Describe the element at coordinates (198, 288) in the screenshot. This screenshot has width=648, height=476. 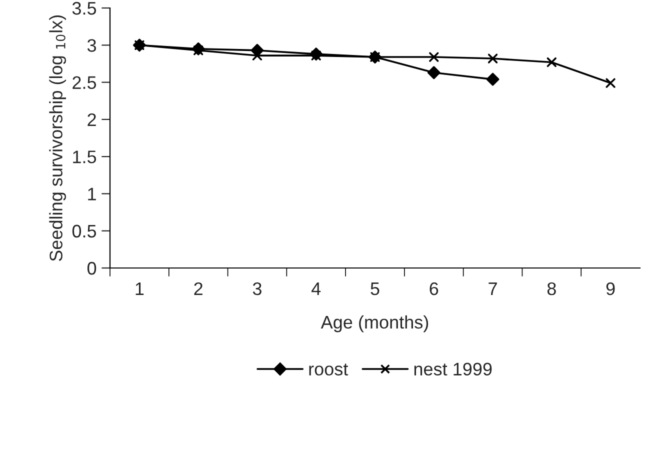
I see `x-tick-label: 2` at that location.